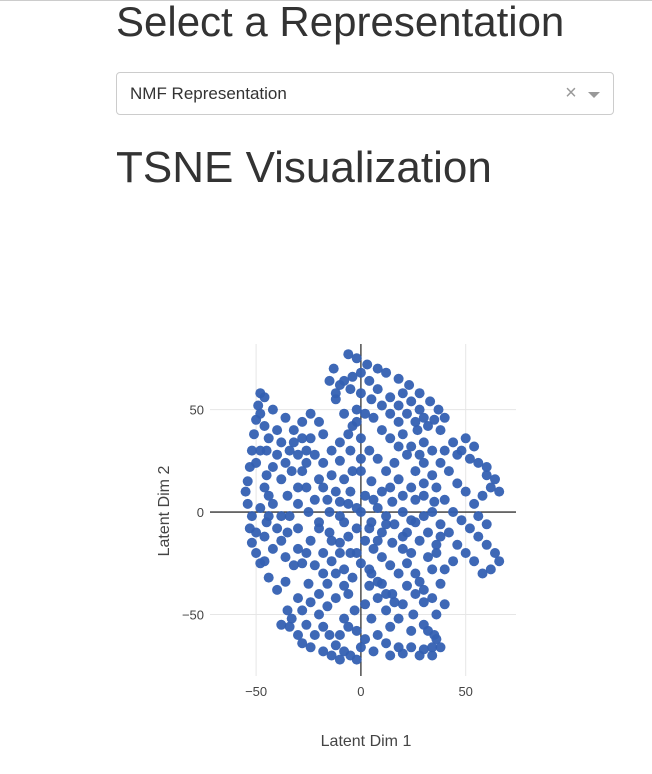  Describe the element at coordinates (340, 22) in the screenshot. I see `select-representation-heading: Select a Representation` at that location.